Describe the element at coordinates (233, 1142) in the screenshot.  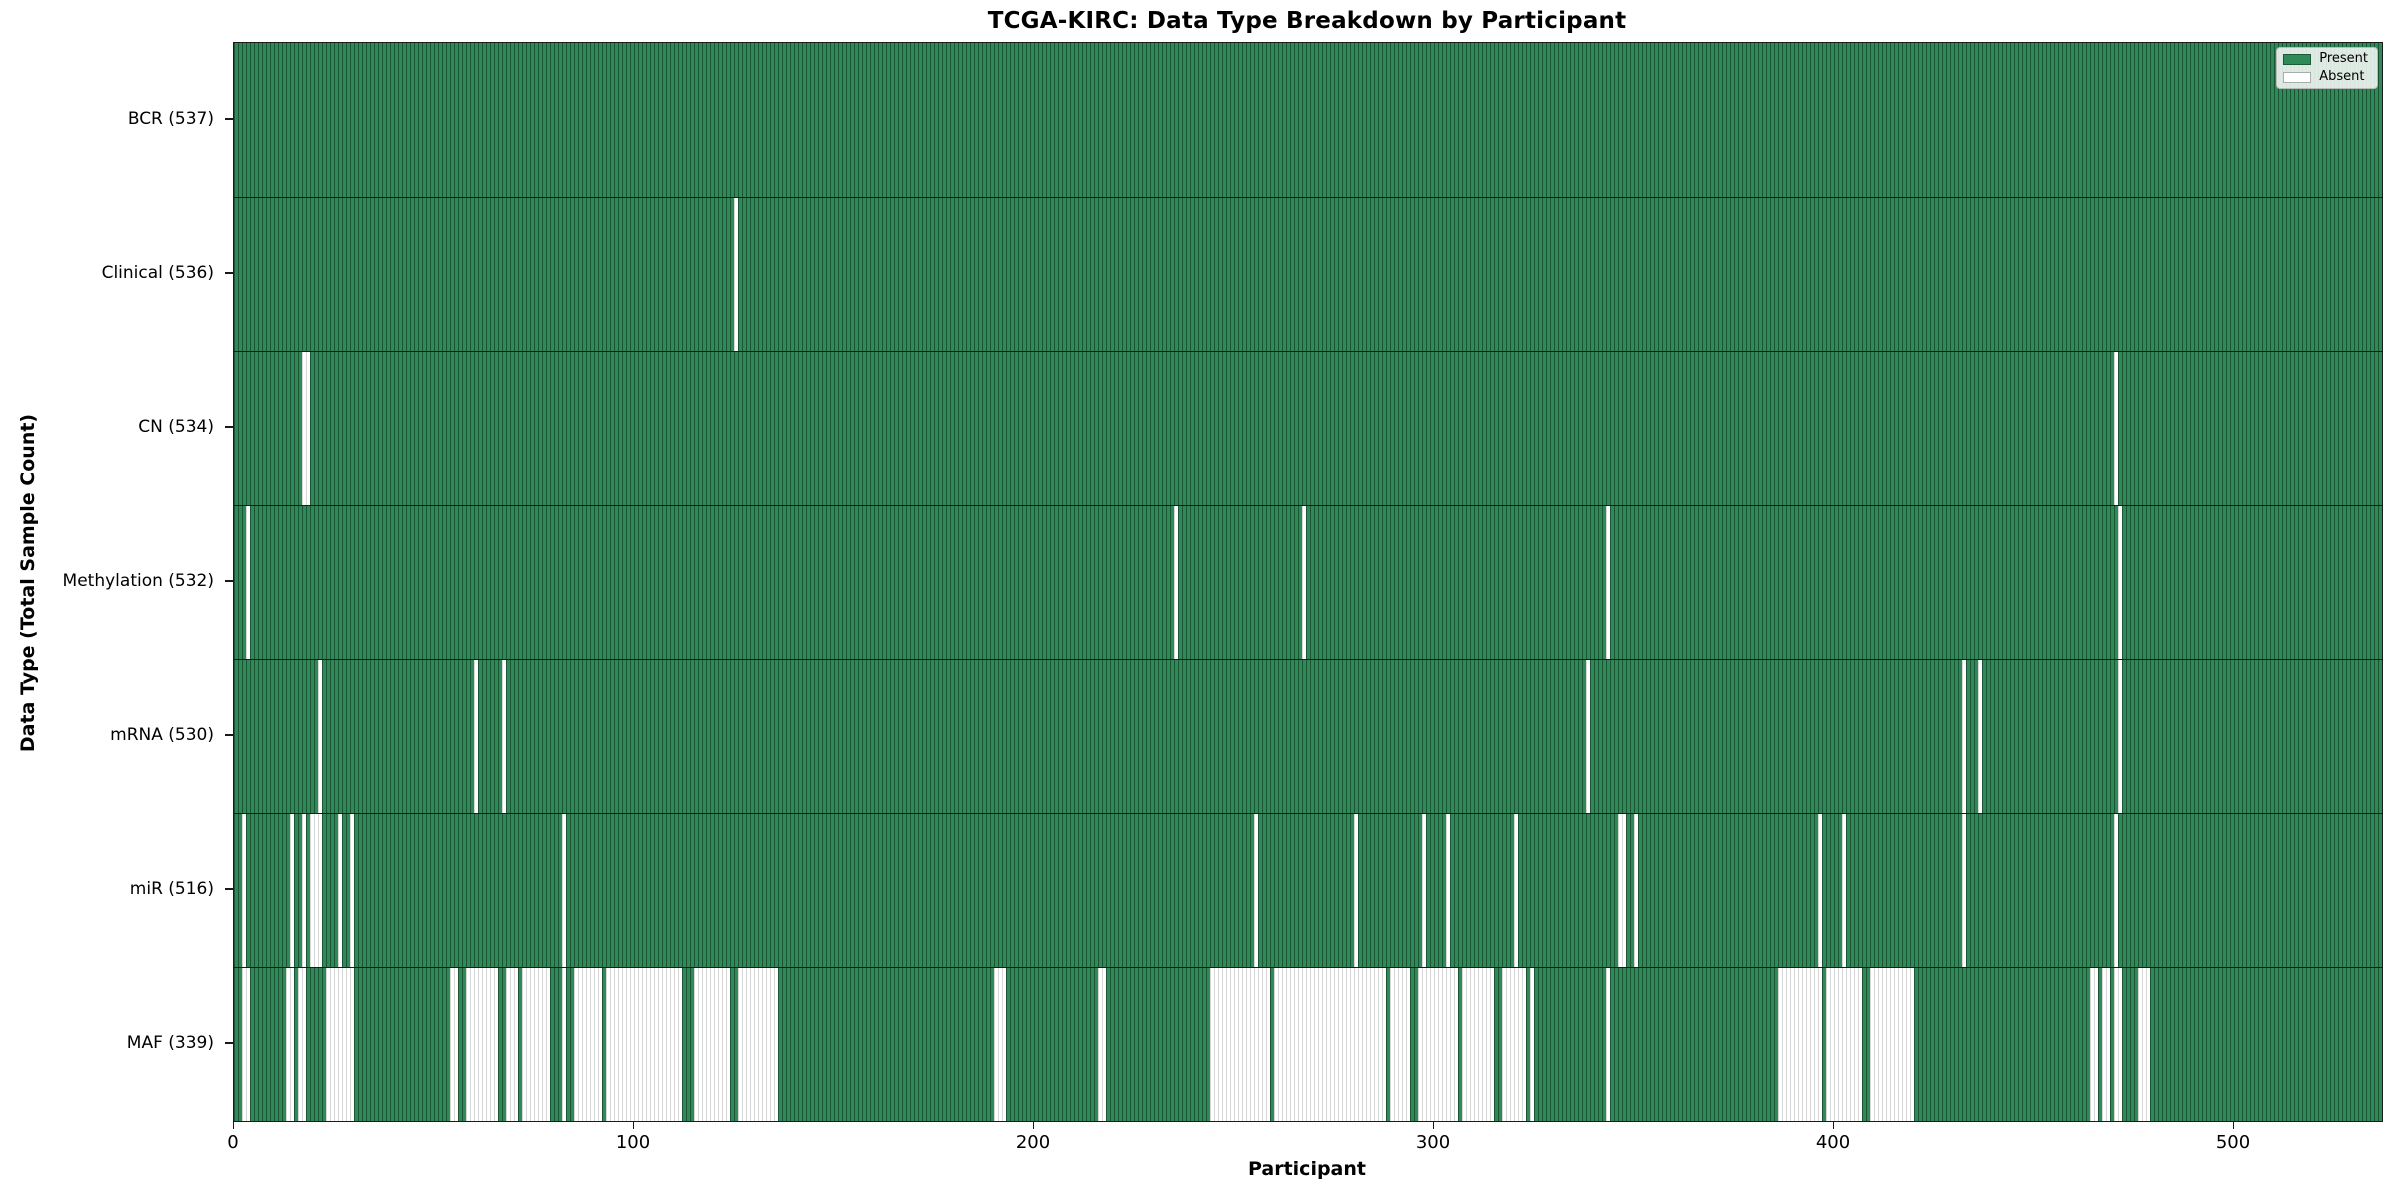
I see `x-tick-label-0: 0` at that location.